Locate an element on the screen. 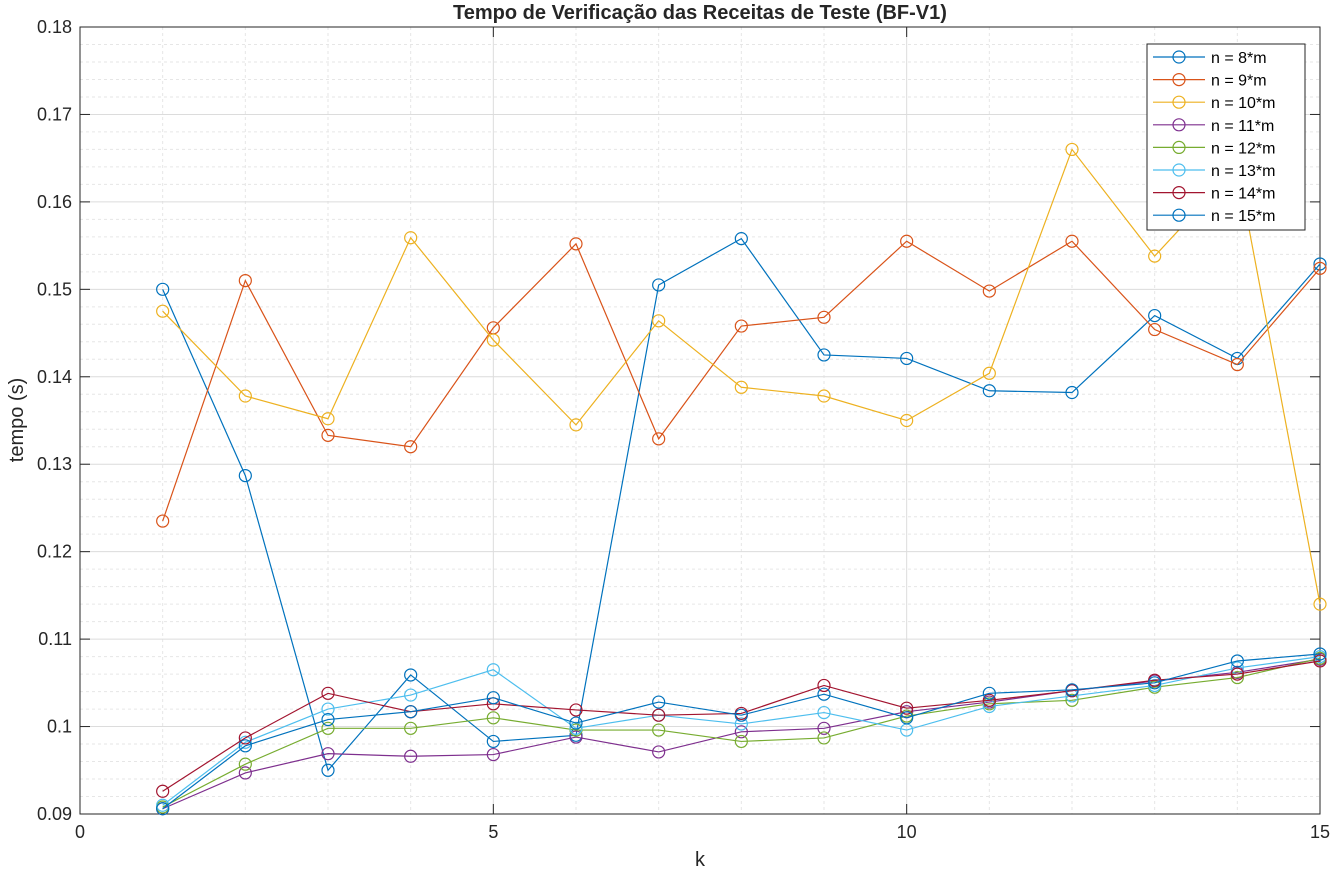 This screenshot has height=876, width=1334. y-tick-label: 0.18 is located at coordinates (54, 27).